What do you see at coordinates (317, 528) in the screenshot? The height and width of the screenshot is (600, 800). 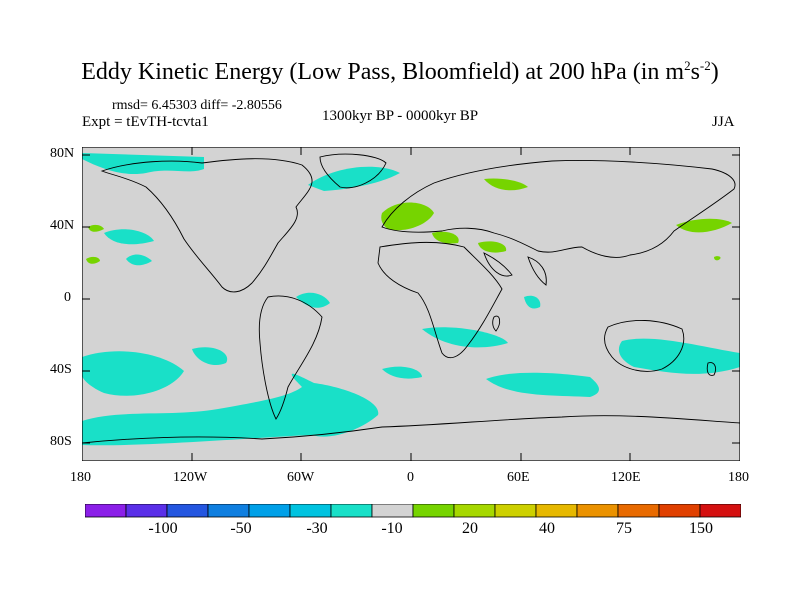 I see `colorbar-label: -30` at bounding box center [317, 528].